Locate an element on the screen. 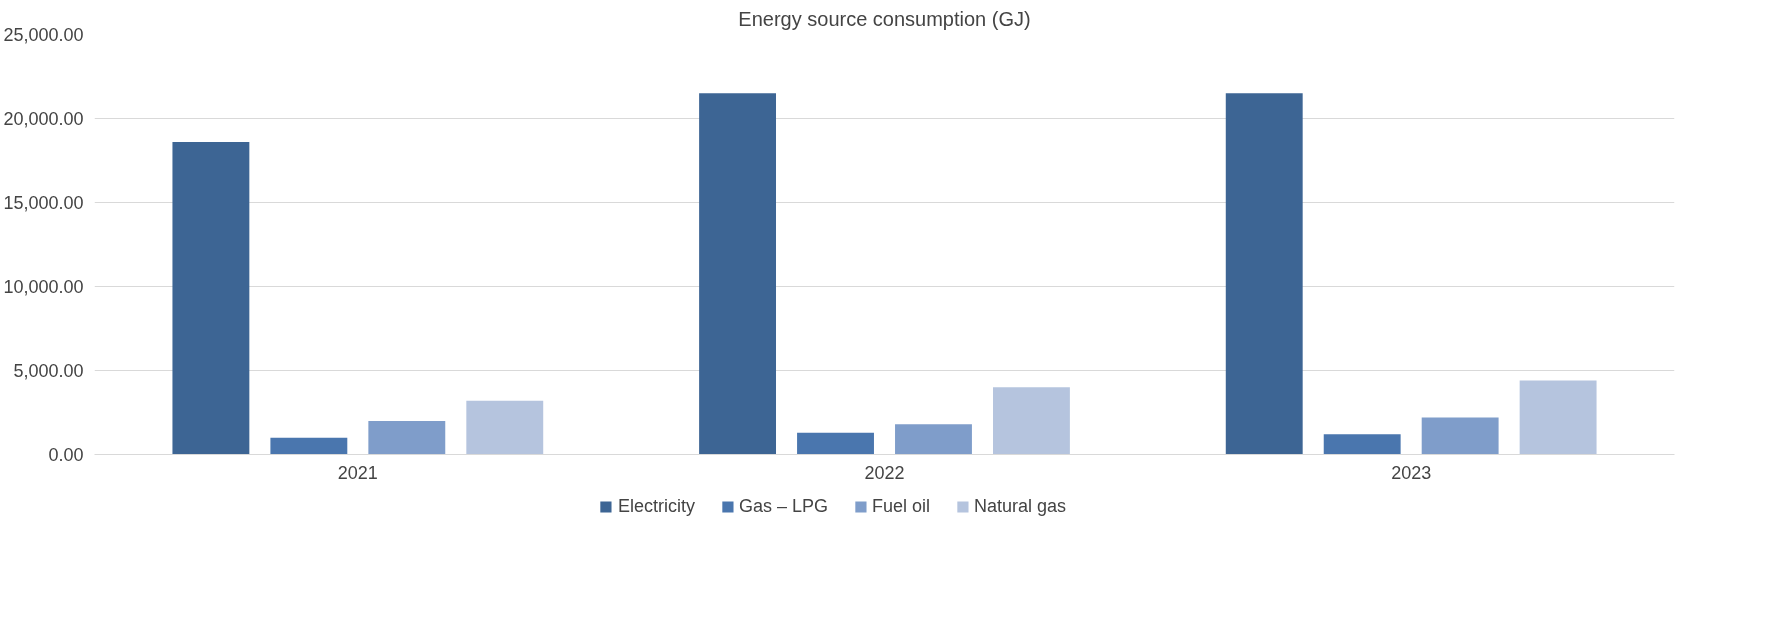 The width and height of the screenshot is (1773, 622). y-tick-label: 10,000.00 is located at coordinates (43, 287).